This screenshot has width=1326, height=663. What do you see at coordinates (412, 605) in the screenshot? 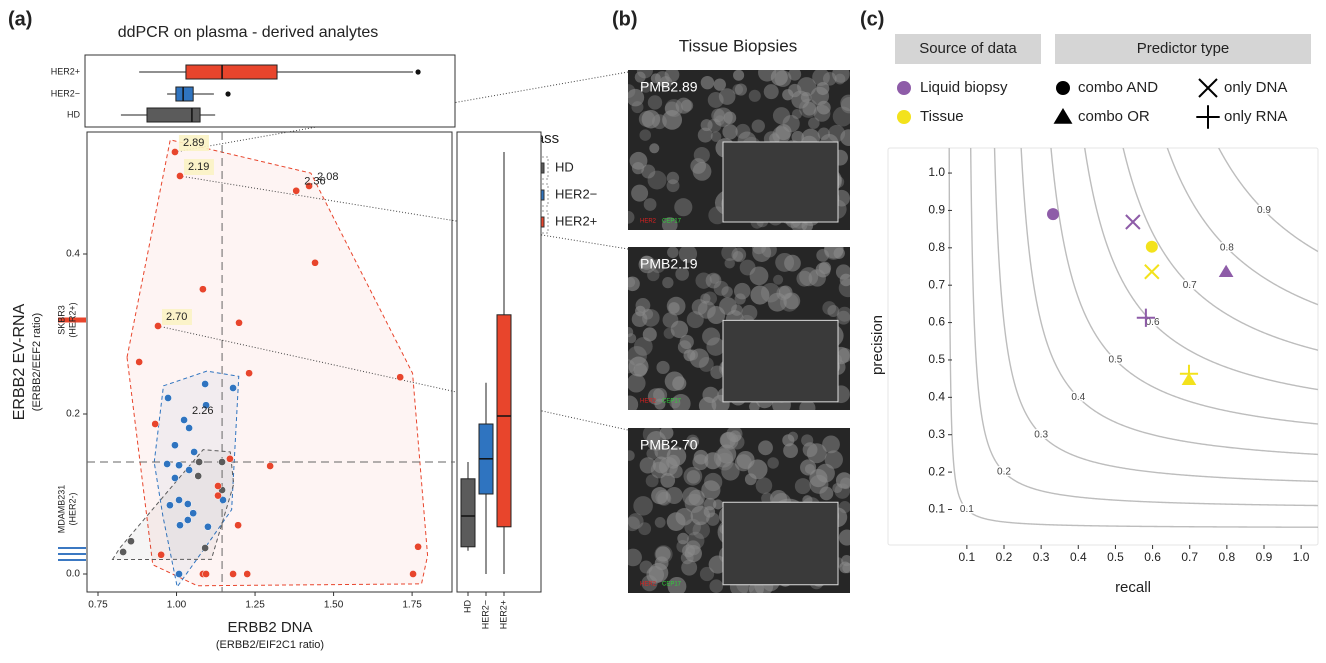
I see `x-tick-label: 1.75` at bounding box center [412, 605].